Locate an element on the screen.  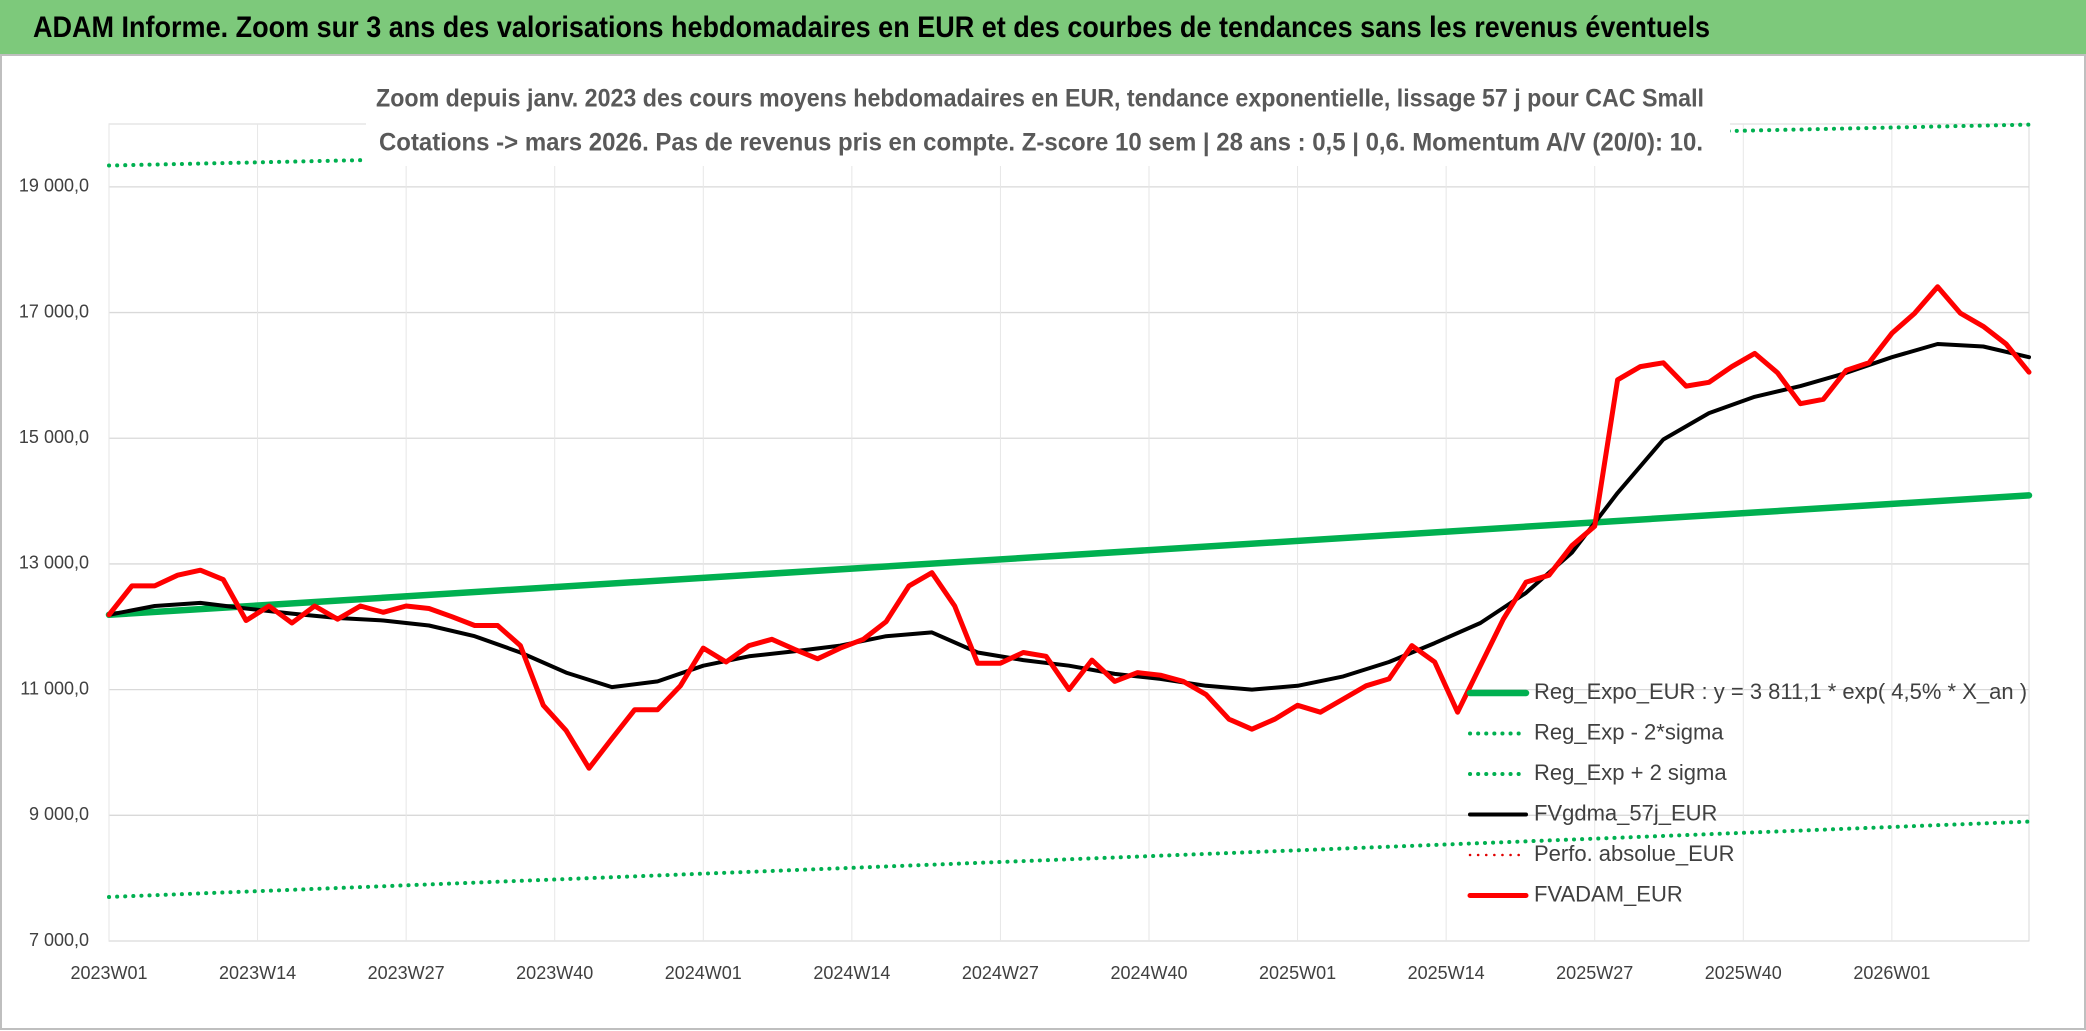
y-tick-label: 9 000,0 is located at coordinates (59, 814).